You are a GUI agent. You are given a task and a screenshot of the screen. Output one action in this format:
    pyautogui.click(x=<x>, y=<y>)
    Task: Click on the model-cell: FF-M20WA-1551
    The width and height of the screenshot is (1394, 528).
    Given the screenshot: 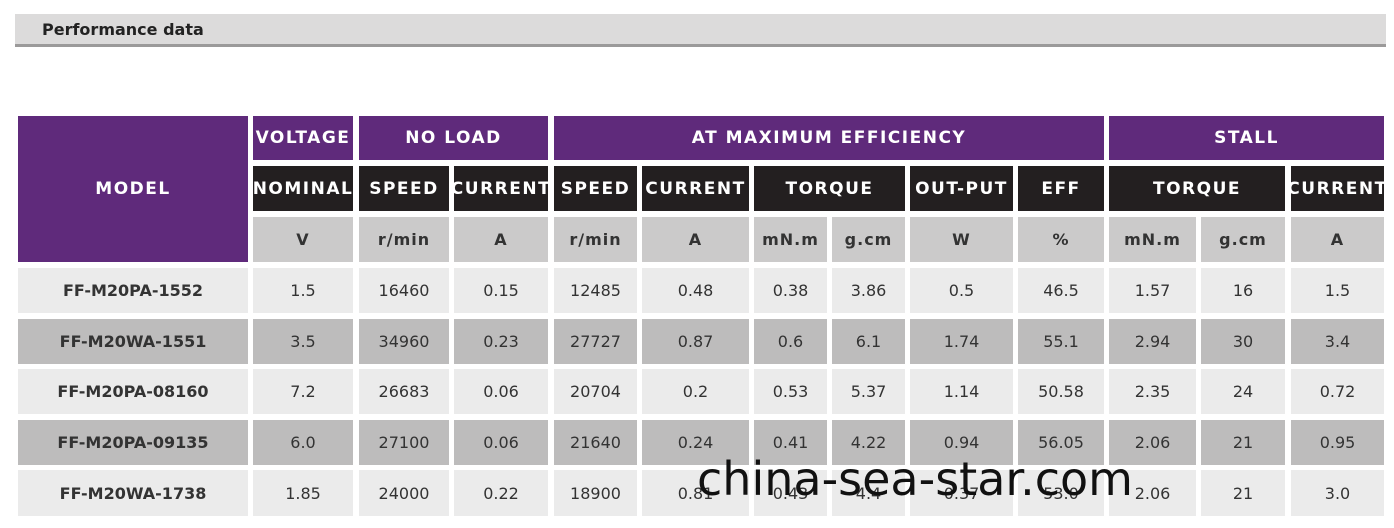 What is the action you would take?
    pyautogui.click(x=133, y=341)
    